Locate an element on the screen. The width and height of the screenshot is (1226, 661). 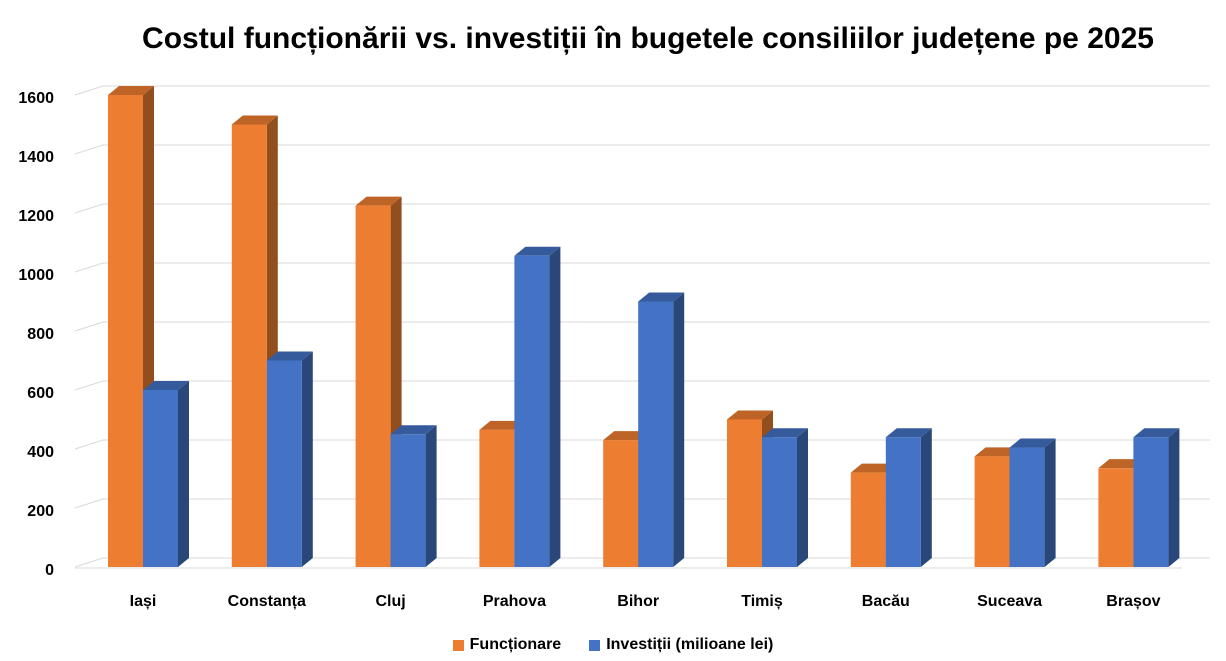
y-tick-label: 400 is located at coordinates (40, 452).